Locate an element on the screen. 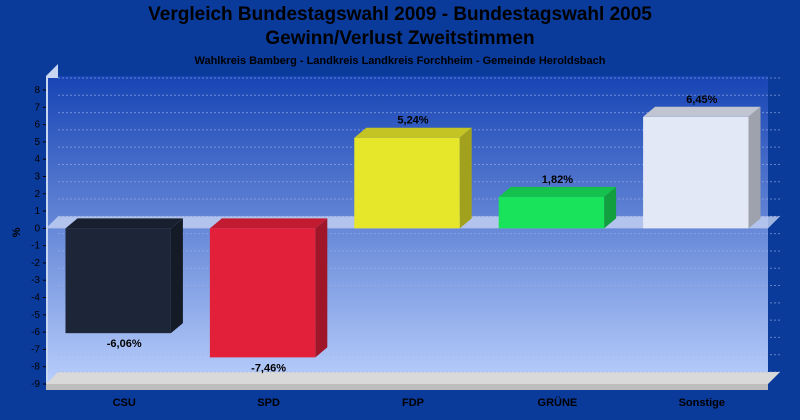 This screenshot has height=420, width=800. y-tick-label: -8 is located at coordinates (35, 367).